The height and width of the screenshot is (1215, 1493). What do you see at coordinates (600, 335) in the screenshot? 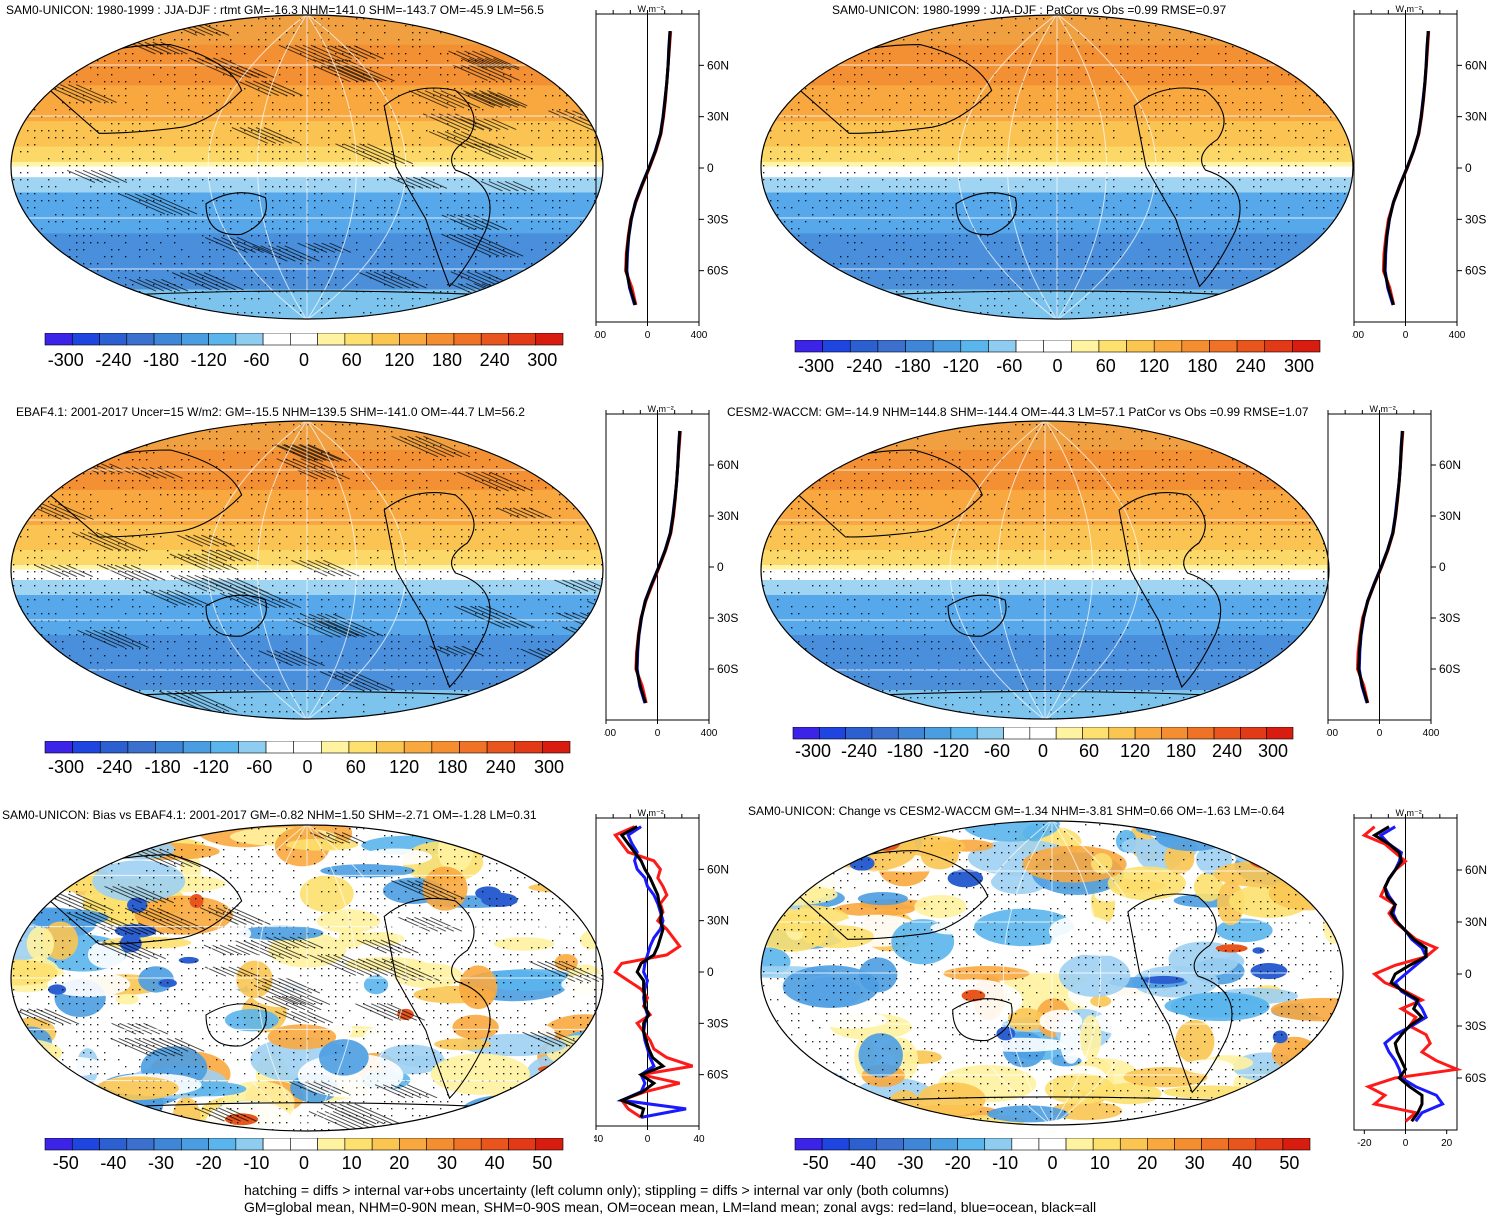
I see `zonal-x-tick-label: -400` at bounding box center [600, 335].